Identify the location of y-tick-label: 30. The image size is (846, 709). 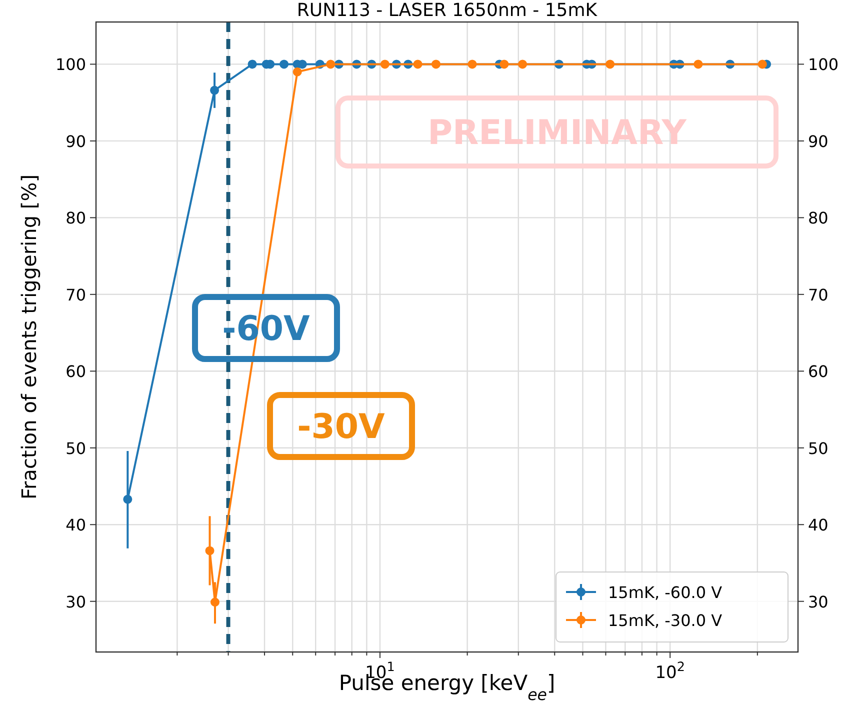
(76, 602).